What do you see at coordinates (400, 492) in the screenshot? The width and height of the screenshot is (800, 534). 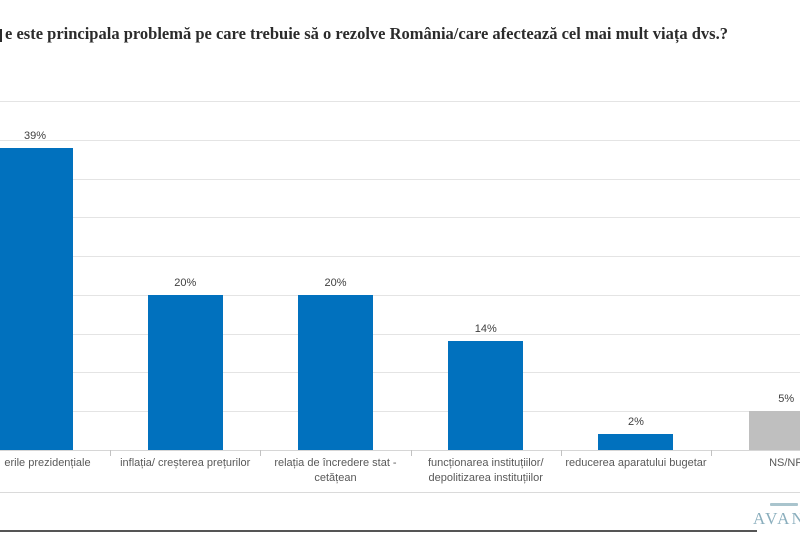 I see `footer-separator-line` at bounding box center [400, 492].